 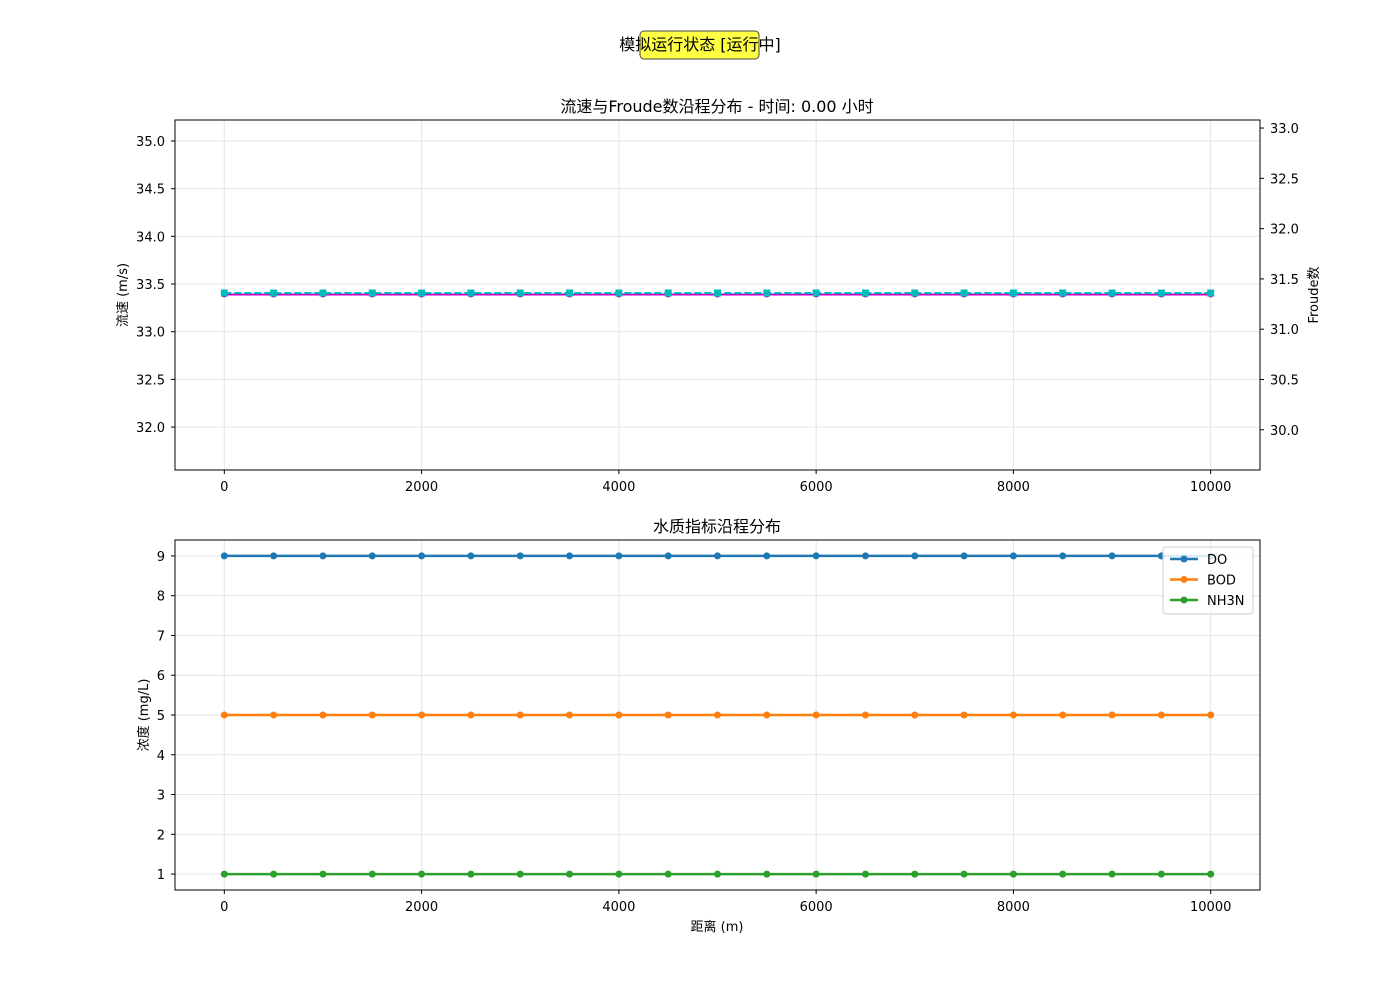 What do you see at coordinates (144, 715) in the screenshot?
I see `y-axis-label: 浓度 (mg/L)` at bounding box center [144, 715].